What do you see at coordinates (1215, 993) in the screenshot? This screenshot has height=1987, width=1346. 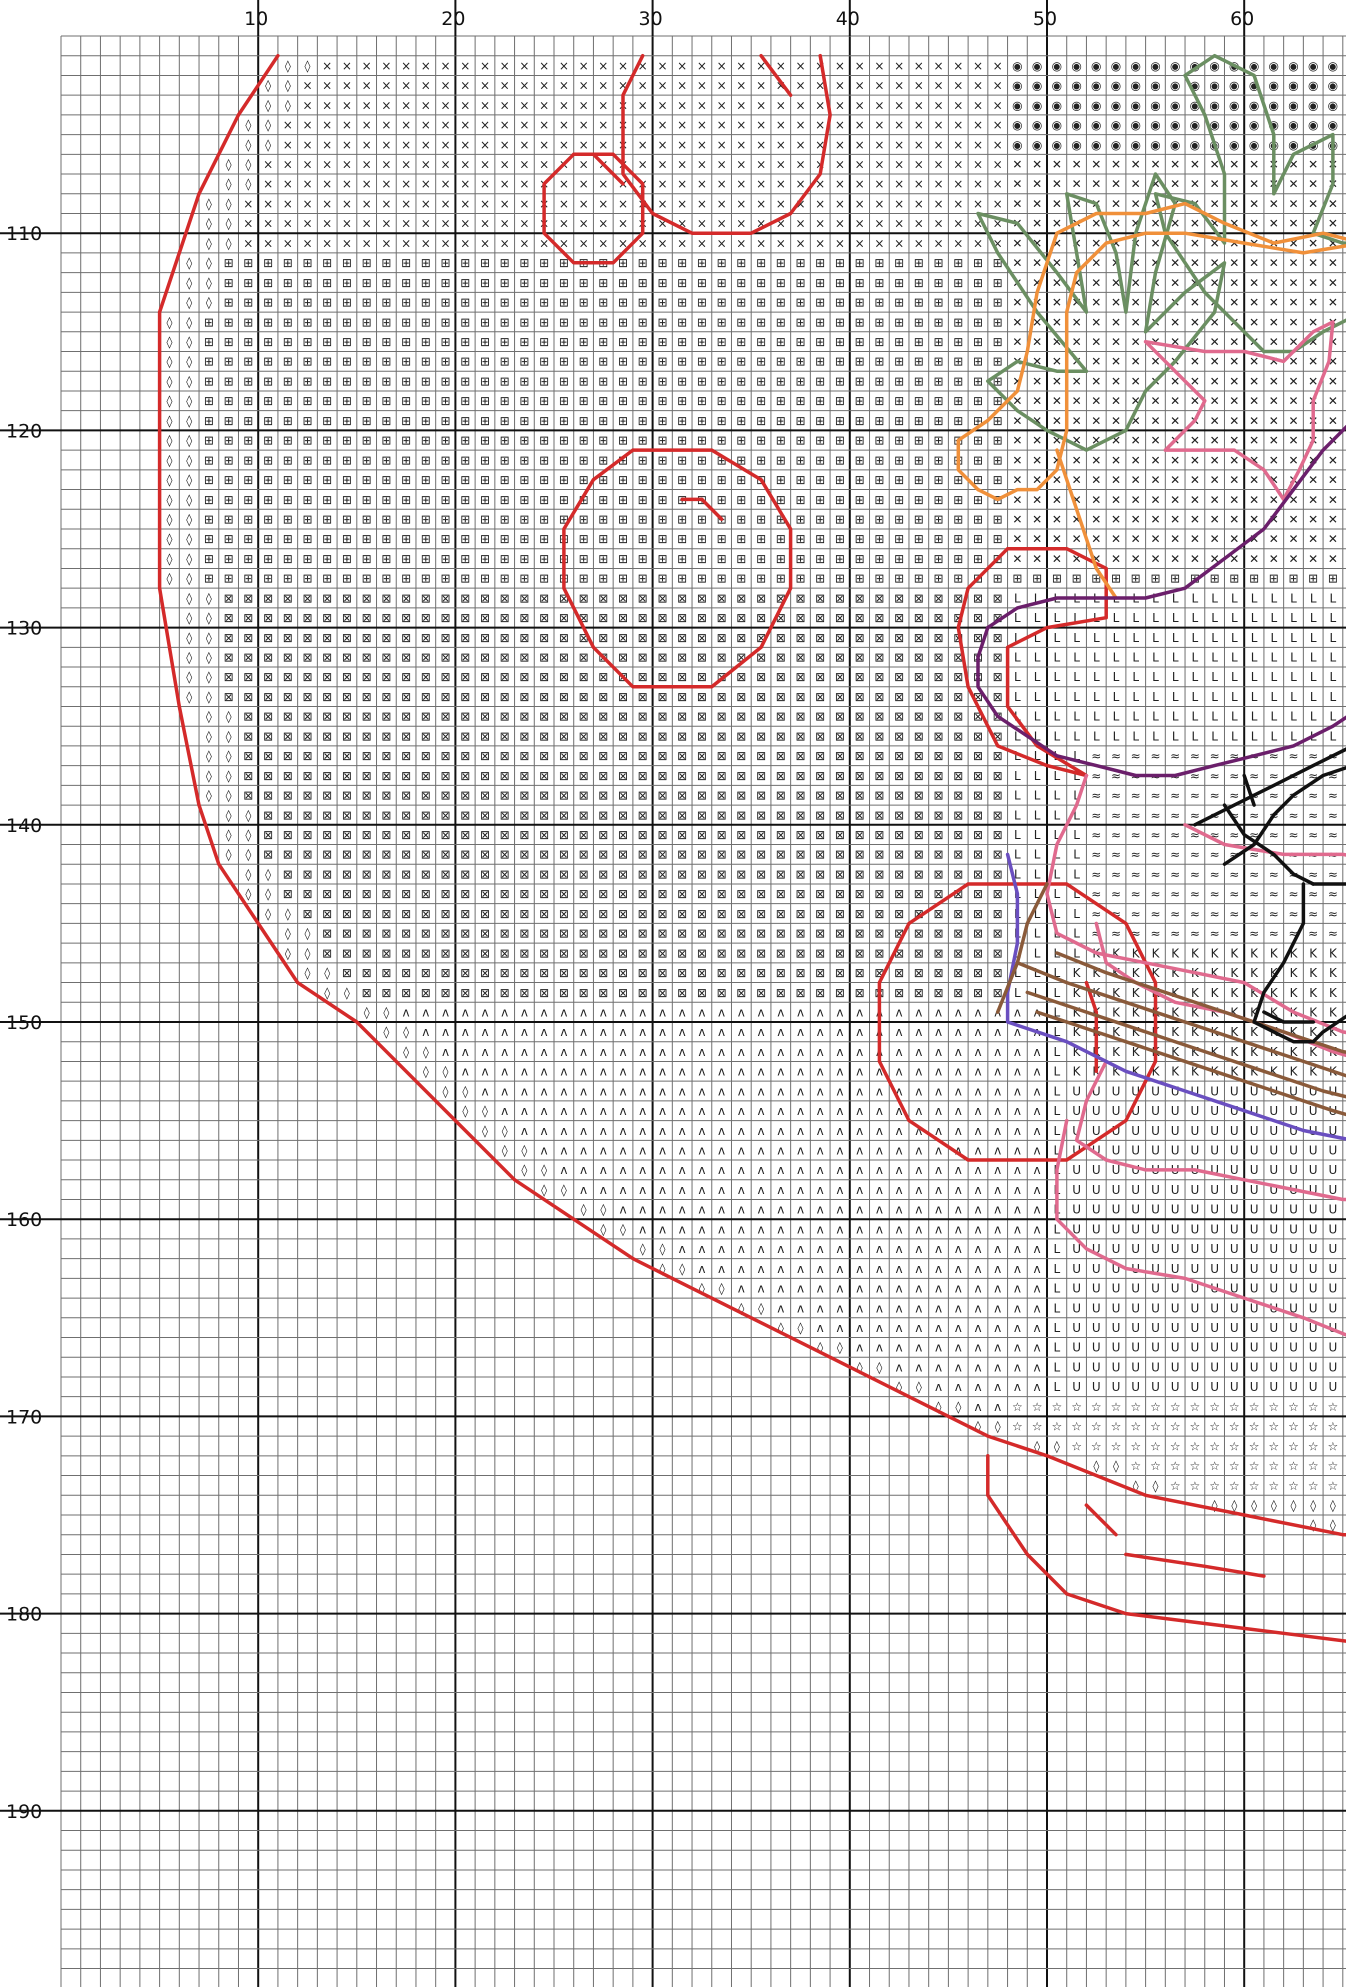 I see `stitch-symbol: K` at bounding box center [1215, 993].